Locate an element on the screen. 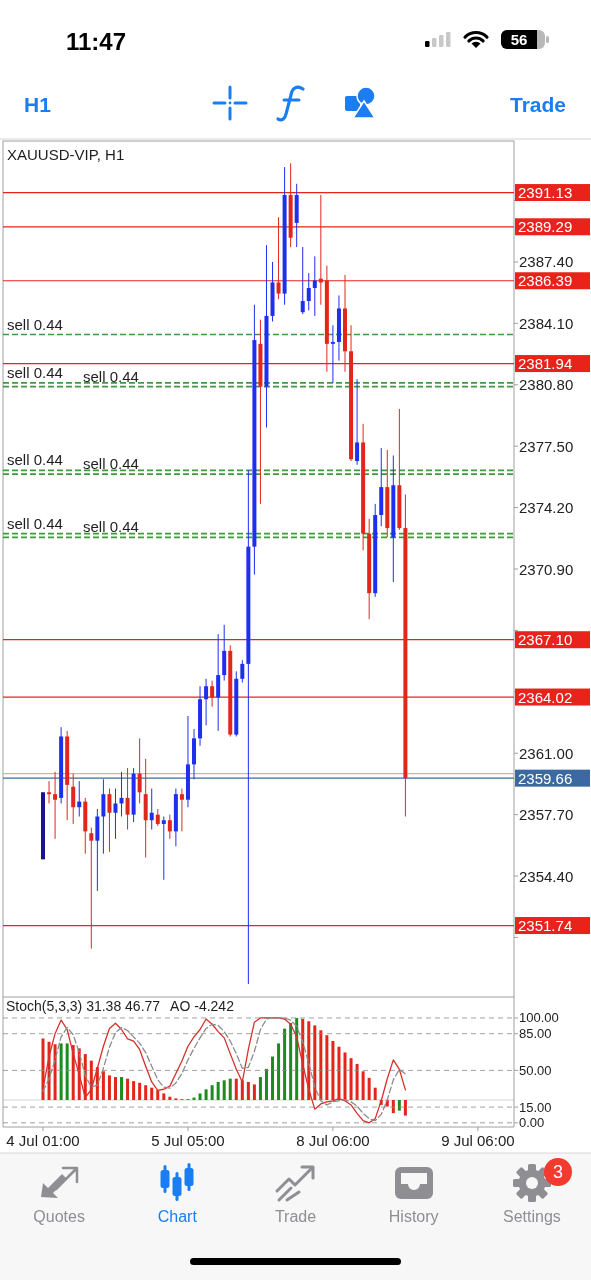  y-tick-label: 2387.40 is located at coordinates (546, 262).